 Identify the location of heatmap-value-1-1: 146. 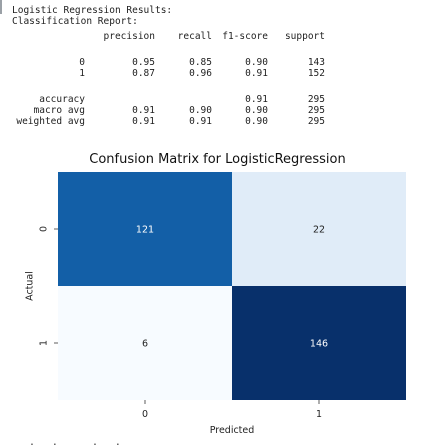
(319, 344).